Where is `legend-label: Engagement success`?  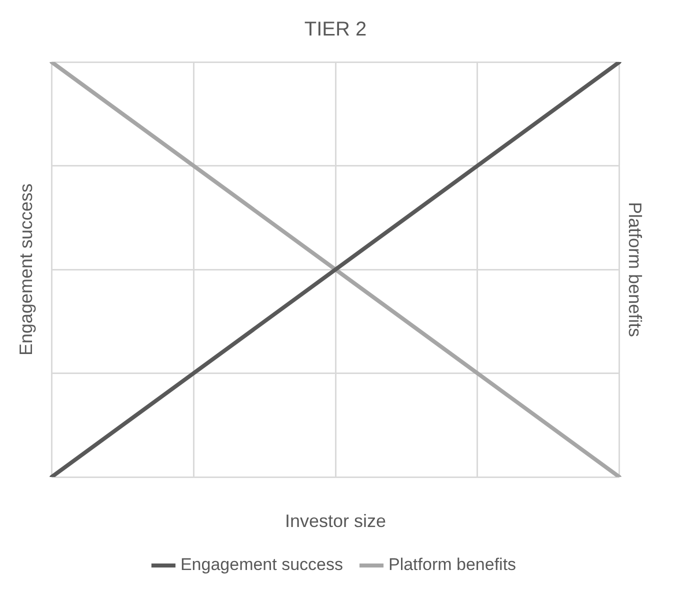 legend-label: Engagement success is located at coordinates (261, 564).